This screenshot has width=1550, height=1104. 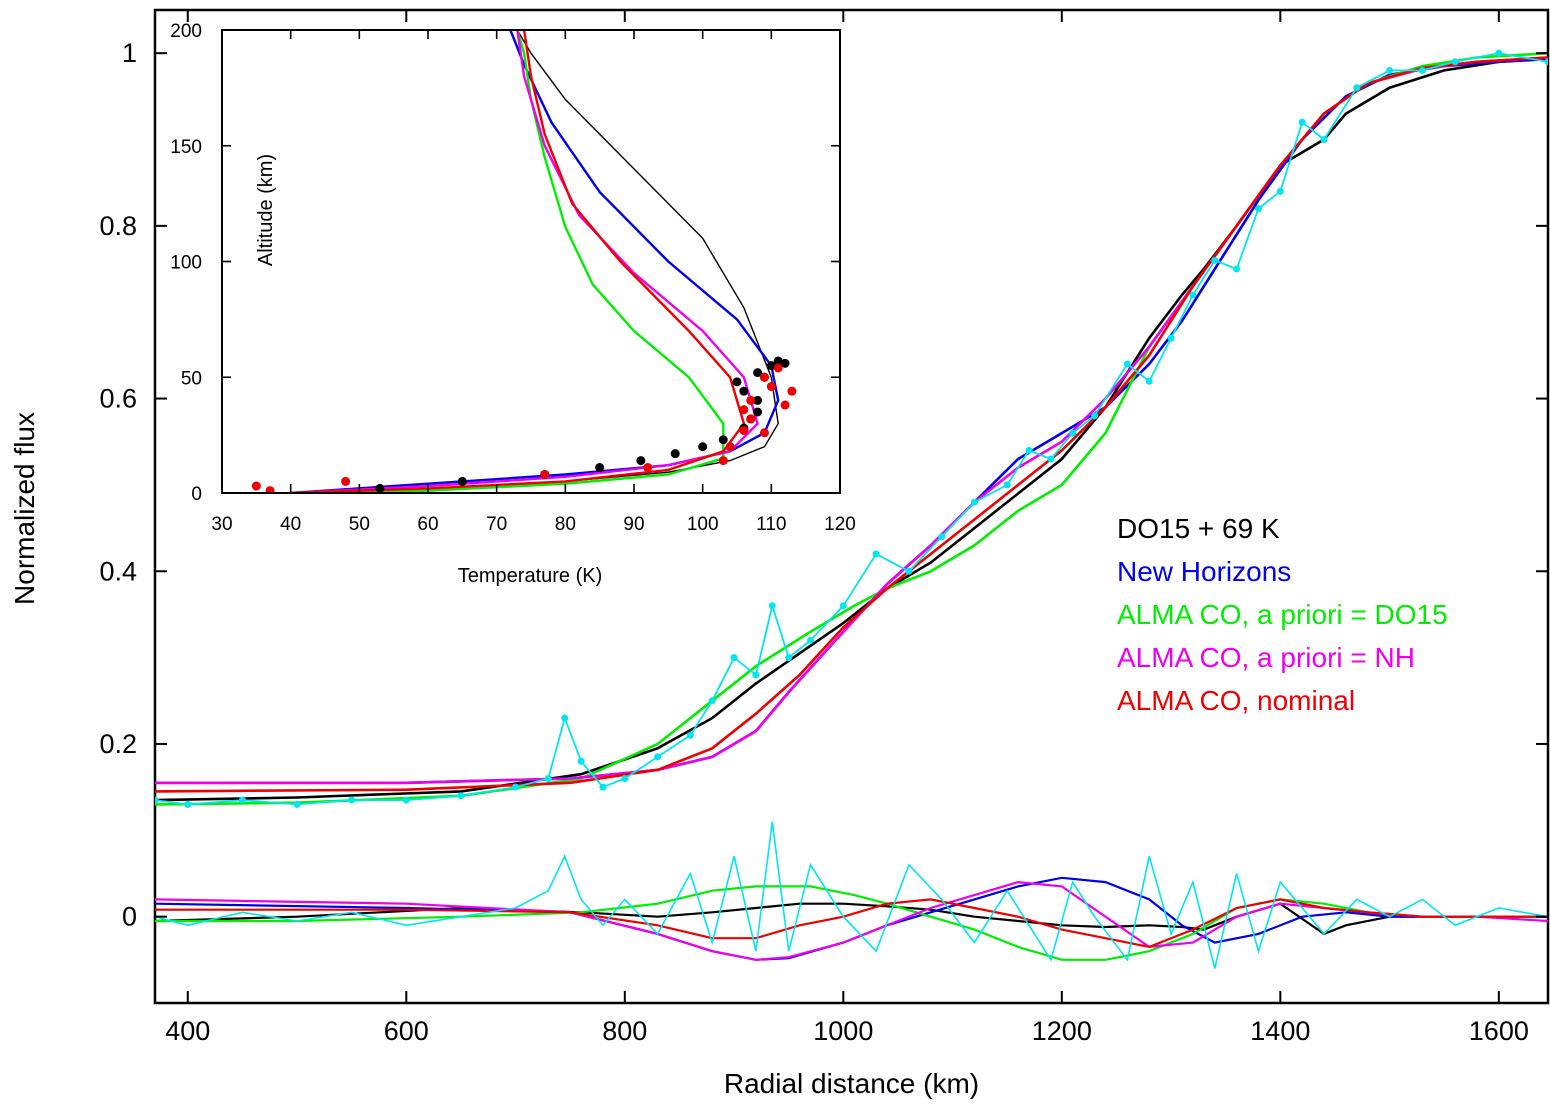 What do you see at coordinates (266, 210) in the screenshot?
I see `inset-y-axis-title: Altitude (km)` at bounding box center [266, 210].